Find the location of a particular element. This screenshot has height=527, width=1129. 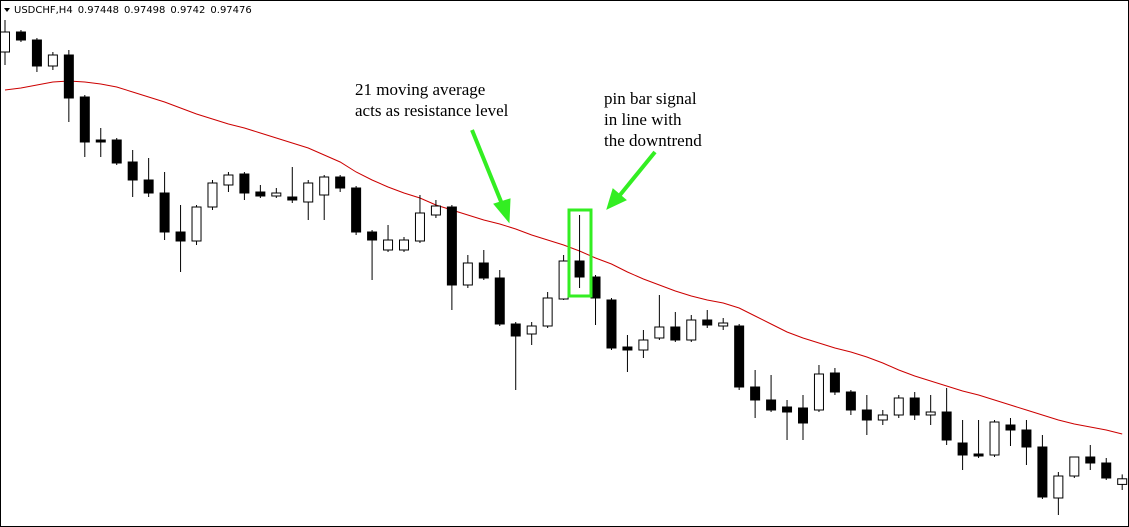

annotation: in line with is located at coordinates (643, 119).